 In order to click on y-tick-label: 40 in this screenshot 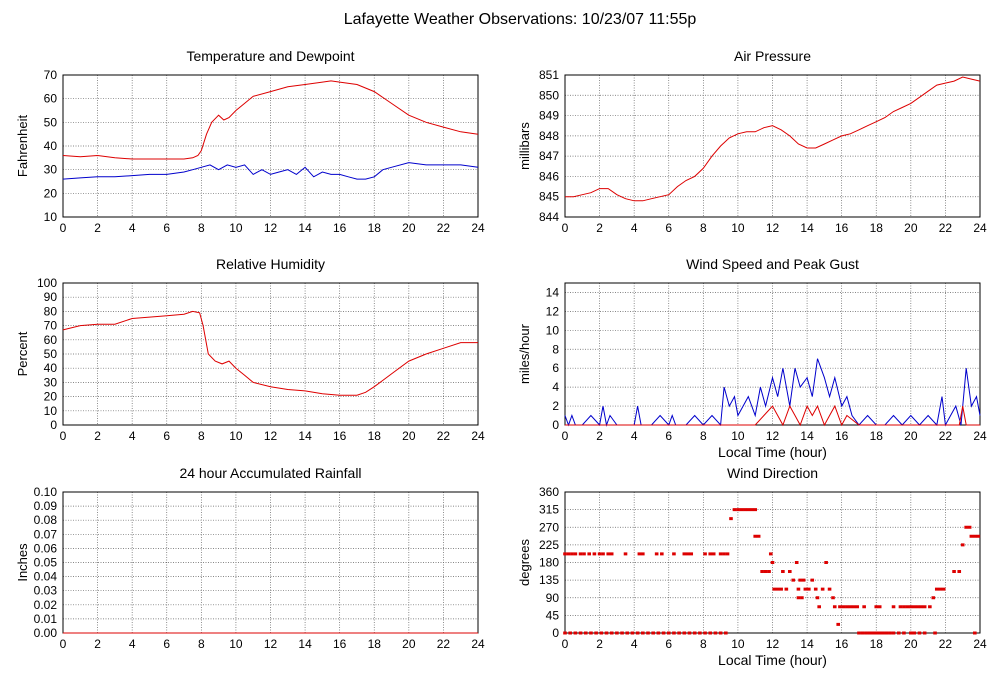, I will do `click(51, 146)`.